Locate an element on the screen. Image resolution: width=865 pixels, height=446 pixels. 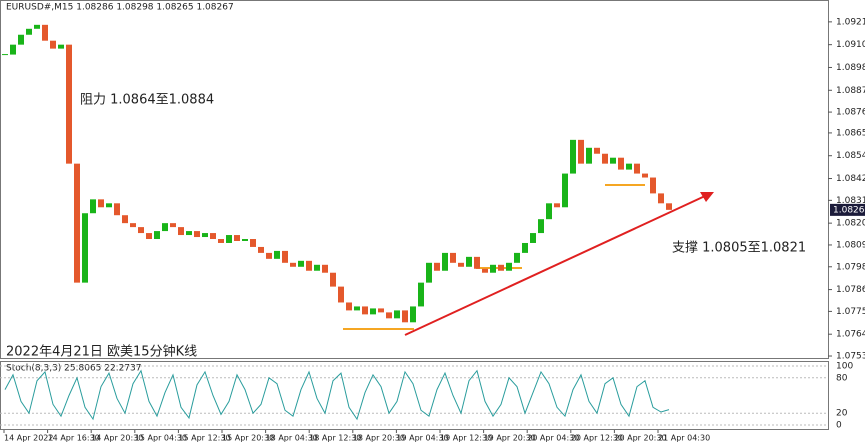
stoch-line is located at coordinates (337, 395).